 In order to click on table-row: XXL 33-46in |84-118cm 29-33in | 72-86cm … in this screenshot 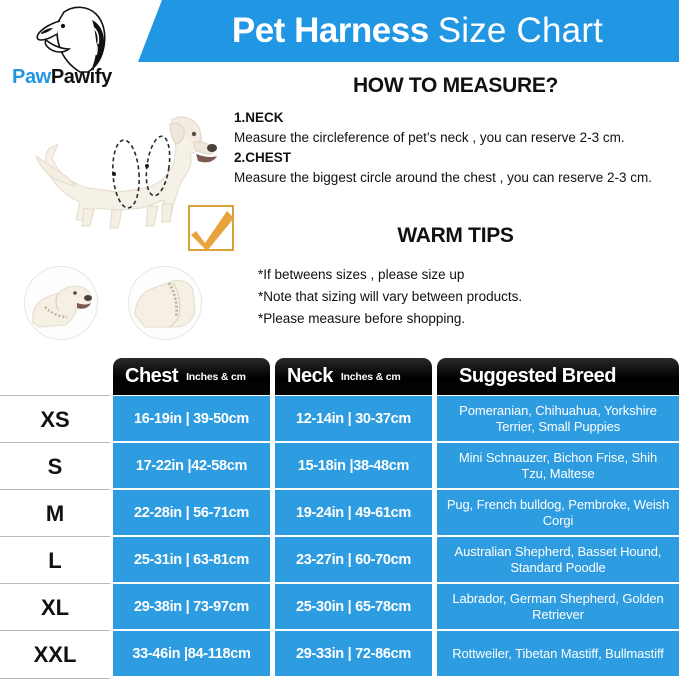, I will do `click(339, 654)`.